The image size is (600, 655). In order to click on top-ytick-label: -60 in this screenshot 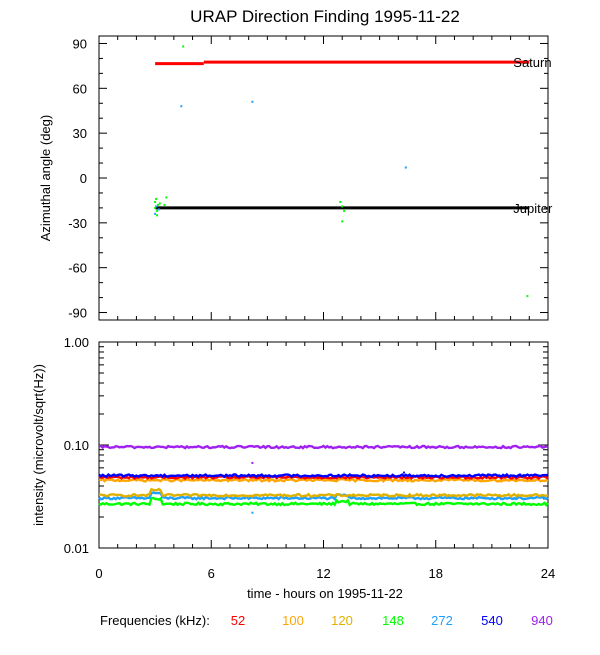, I will do `click(77, 268)`.